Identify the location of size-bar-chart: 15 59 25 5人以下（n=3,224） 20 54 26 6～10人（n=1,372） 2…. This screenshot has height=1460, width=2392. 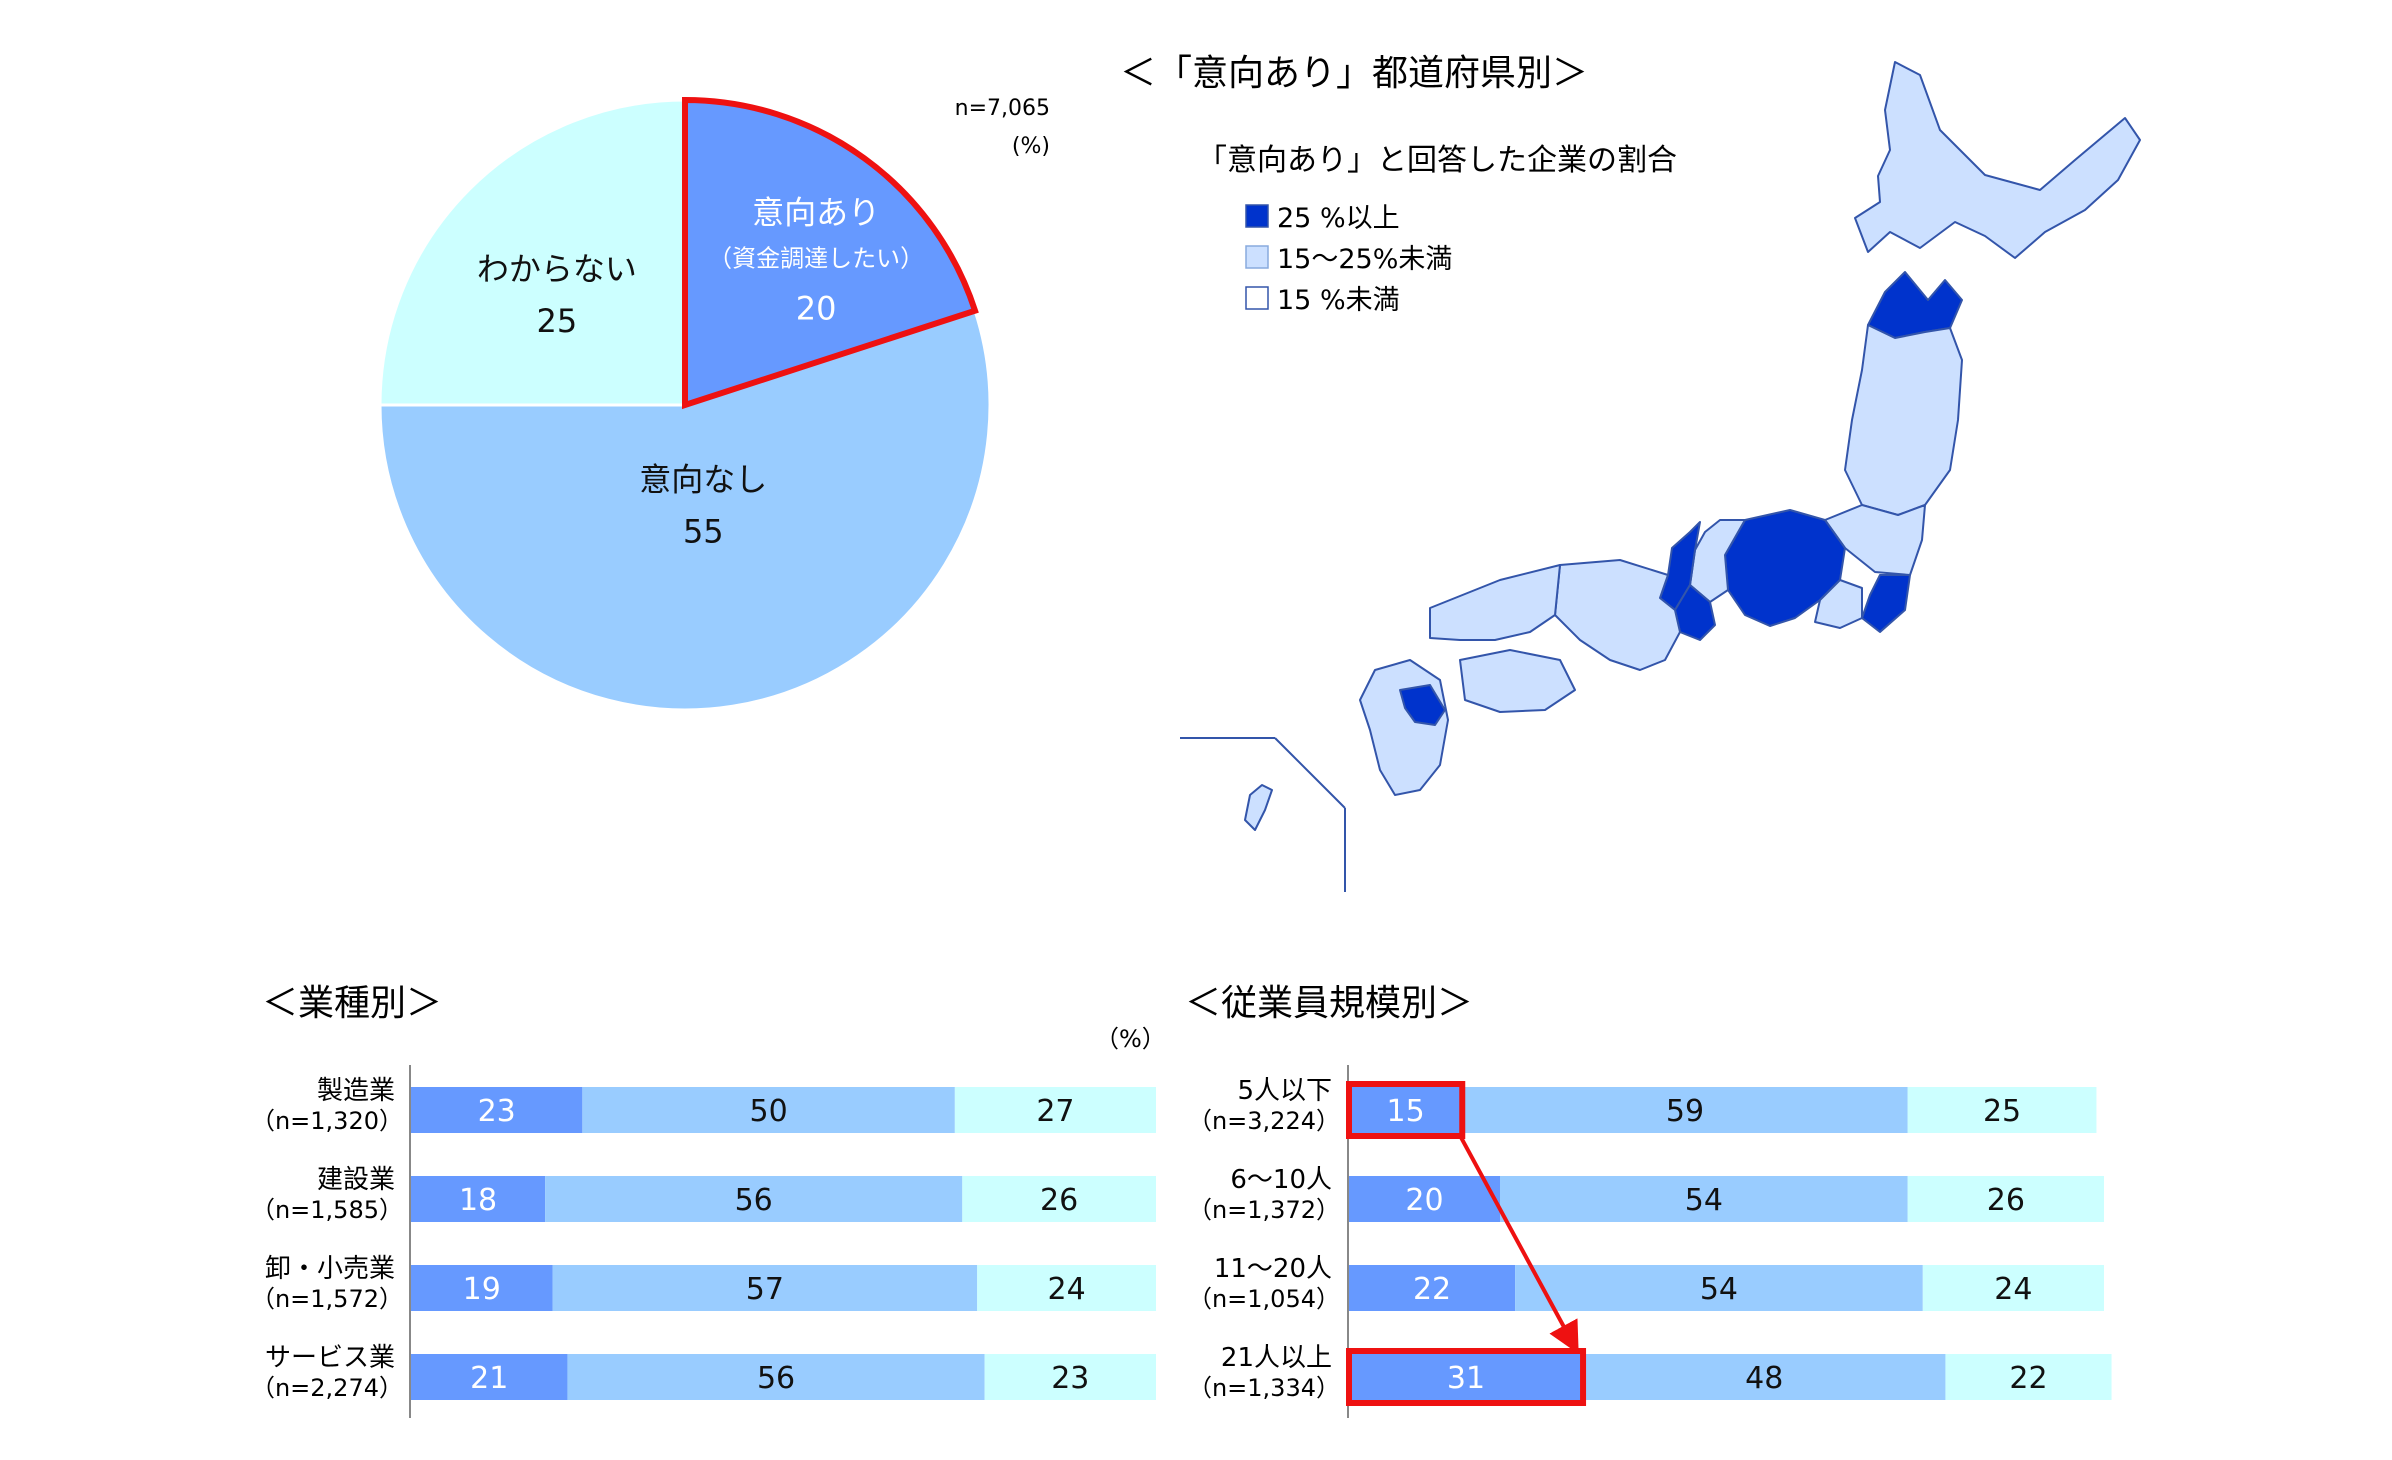
(1650, 1239).